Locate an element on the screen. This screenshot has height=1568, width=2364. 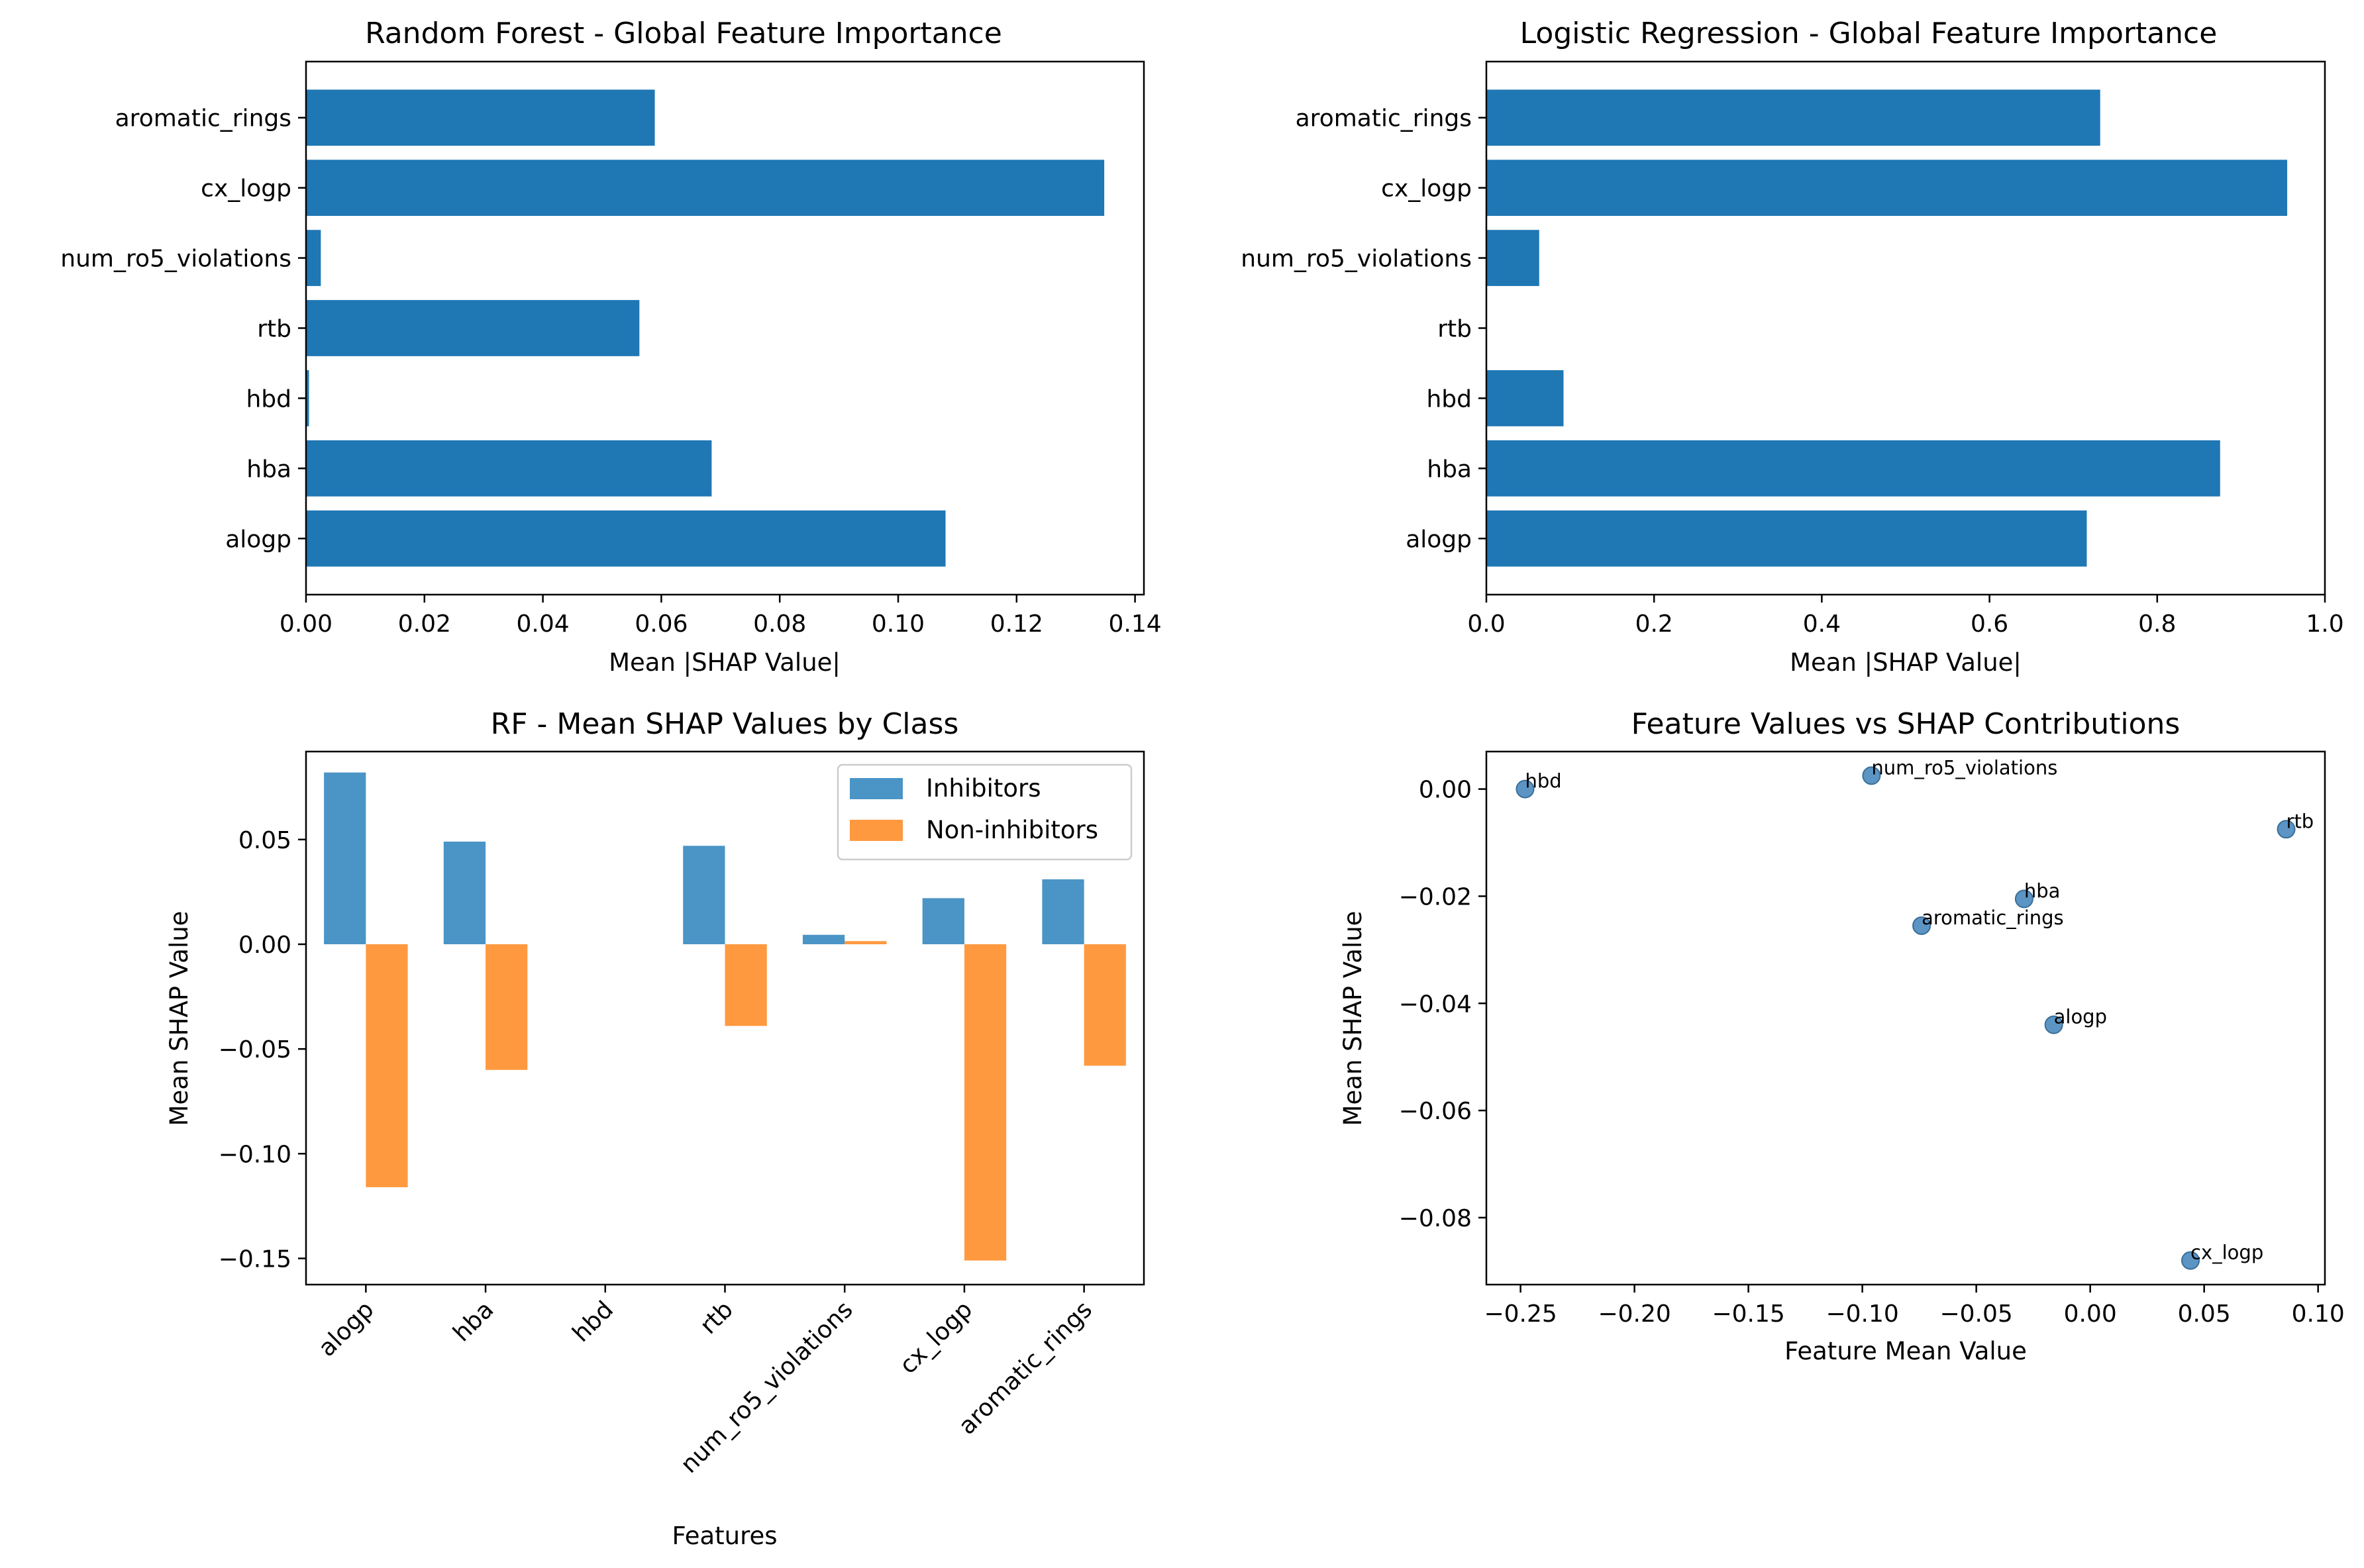
point-aromatic_rings is located at coordinates (1922, 925).